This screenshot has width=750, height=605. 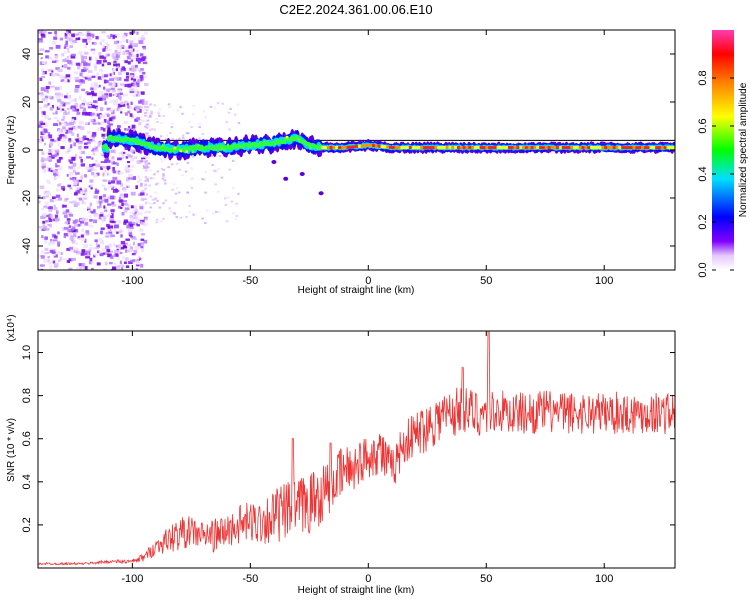 I want to click on spectrogram-xtick-label: 100, so click(x=604, y=281).